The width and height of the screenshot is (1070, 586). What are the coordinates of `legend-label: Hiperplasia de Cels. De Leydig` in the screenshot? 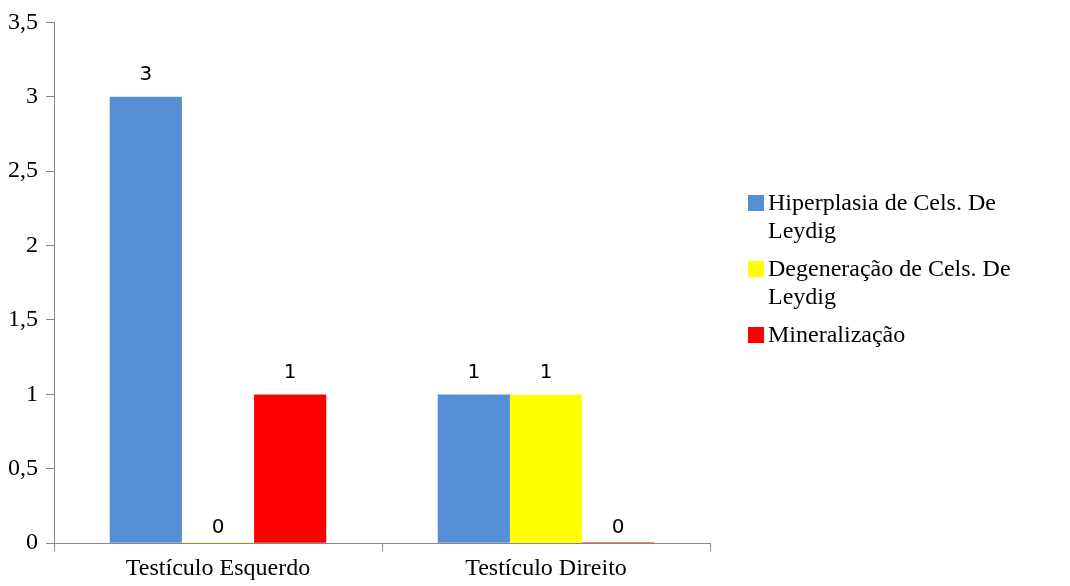 It's located at (882, 216).